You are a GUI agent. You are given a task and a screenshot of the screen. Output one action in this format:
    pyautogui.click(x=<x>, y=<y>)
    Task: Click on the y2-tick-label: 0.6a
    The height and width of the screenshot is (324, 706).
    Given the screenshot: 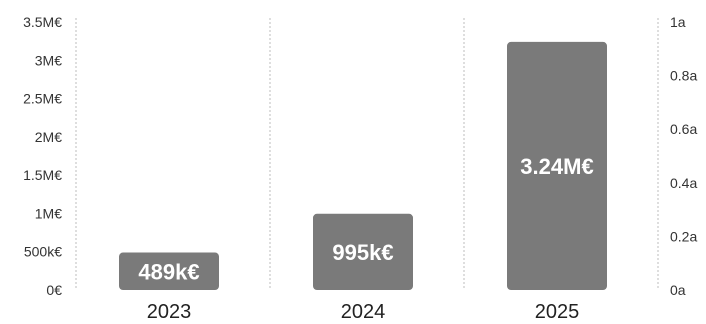 What is the action you would take?
    pyautogui.click(x=683, y=129)
    